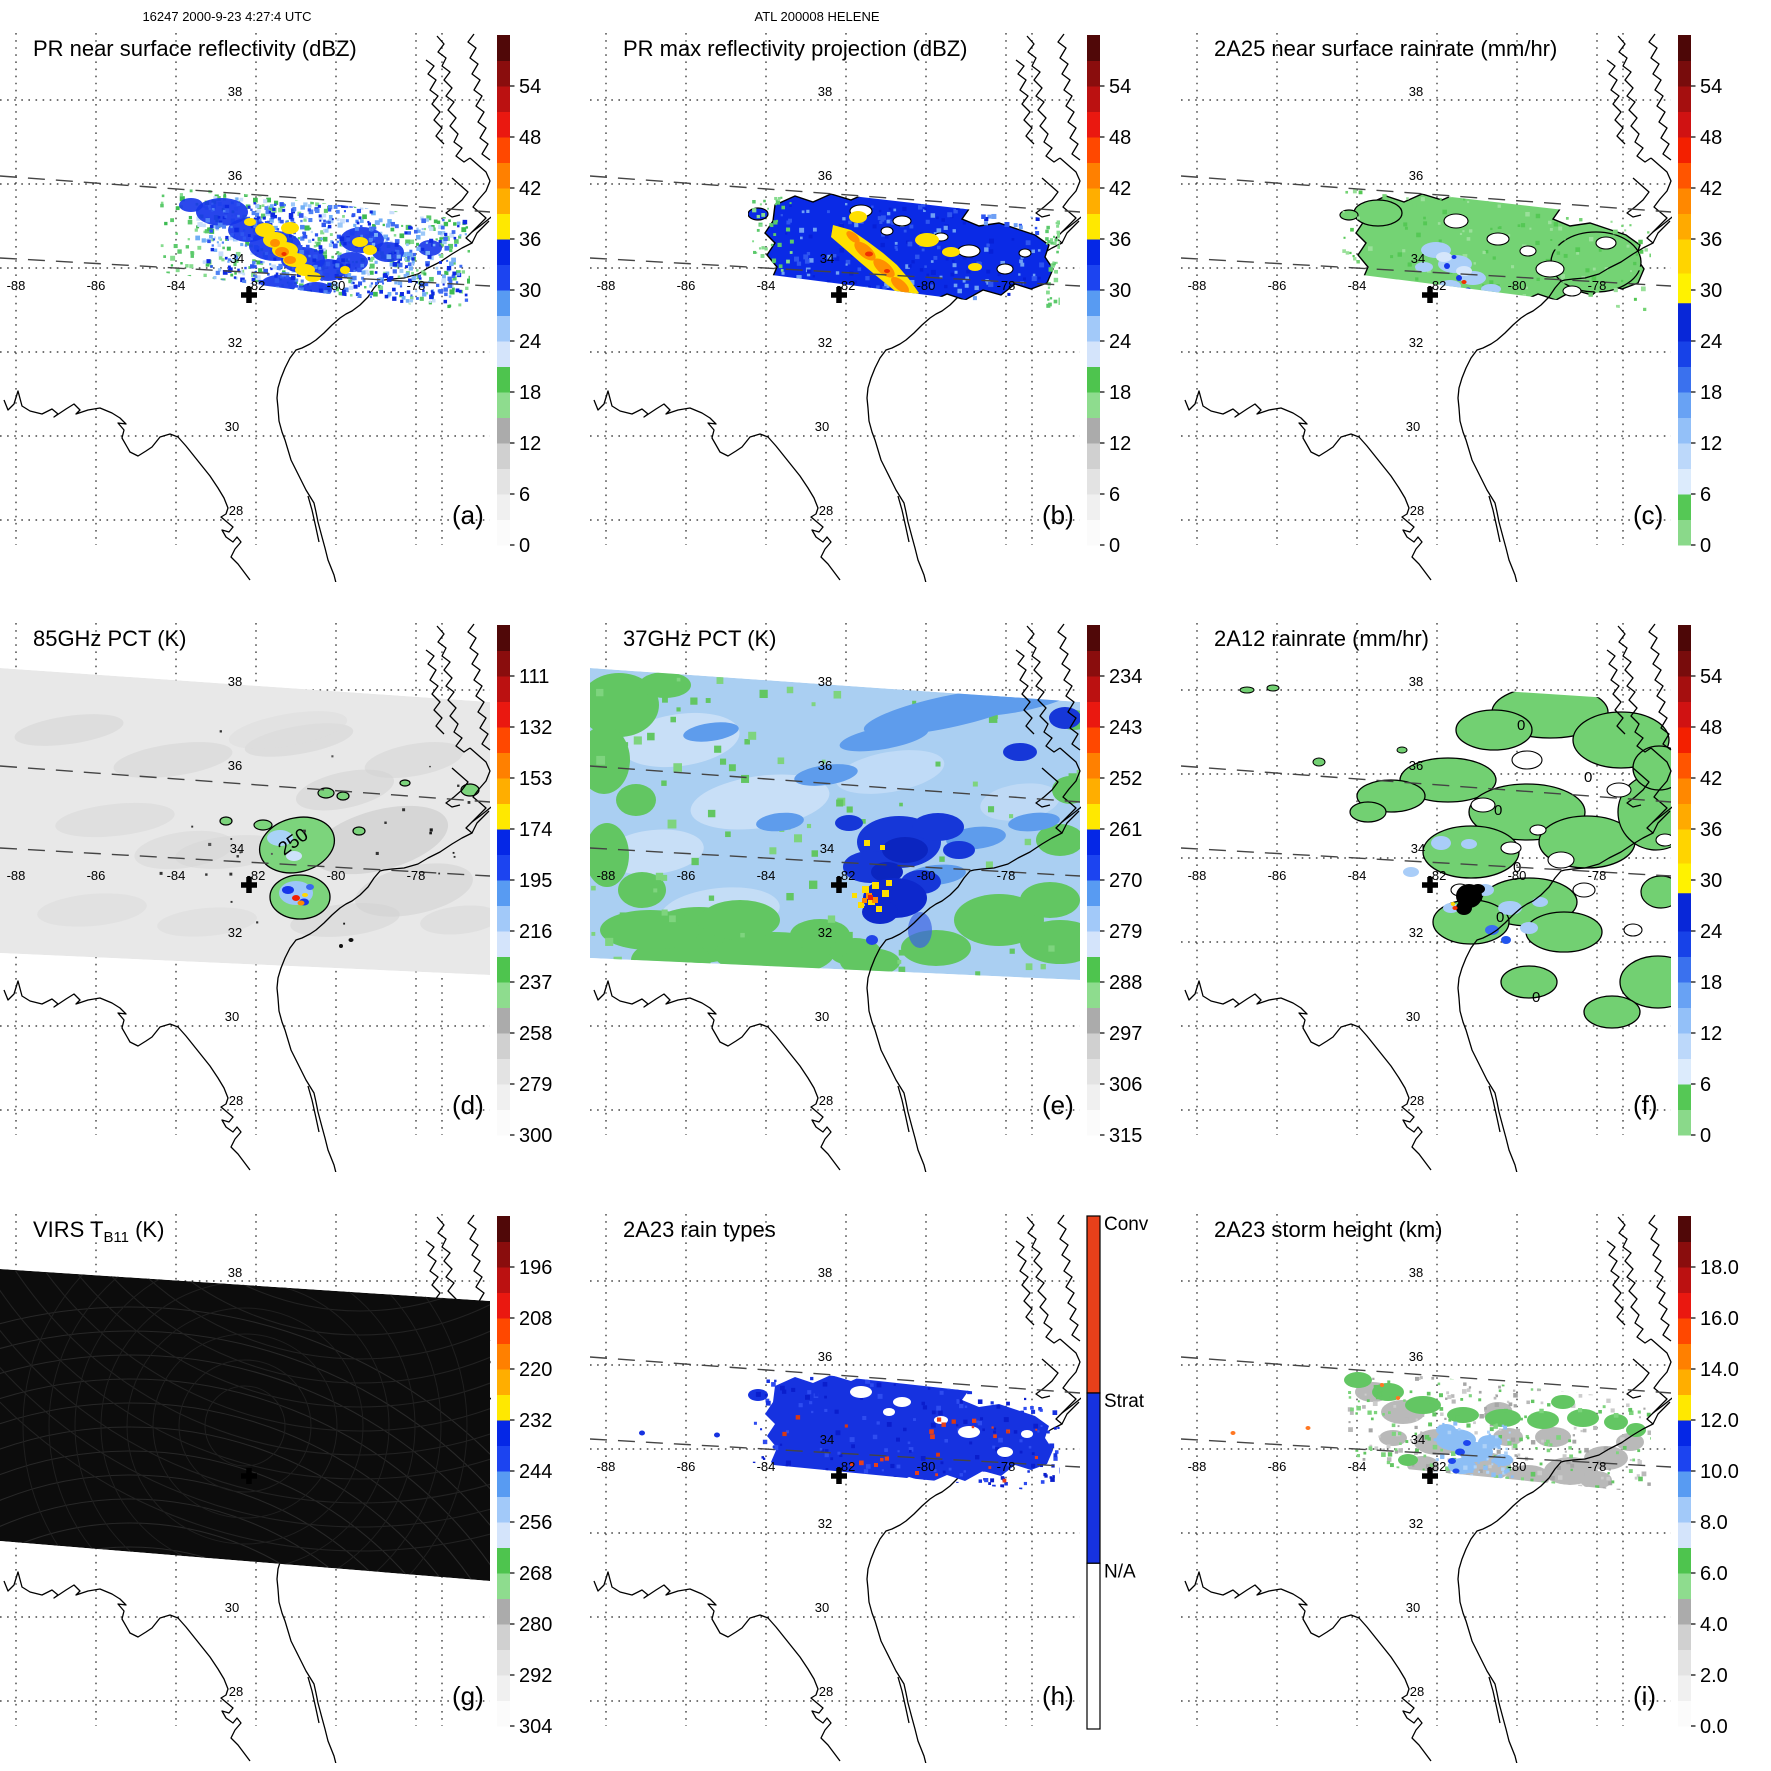 This screenshot has width=1771, height=1771. Describe the element at coordinates (524, 546) in the screenshot. I see `colorbar-tick-label: 0` at that location.